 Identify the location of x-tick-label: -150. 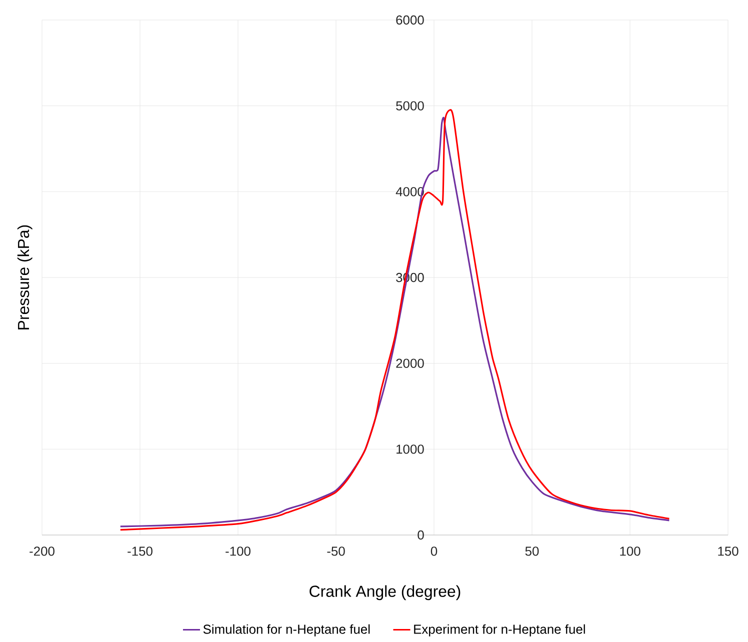
(140, 551).